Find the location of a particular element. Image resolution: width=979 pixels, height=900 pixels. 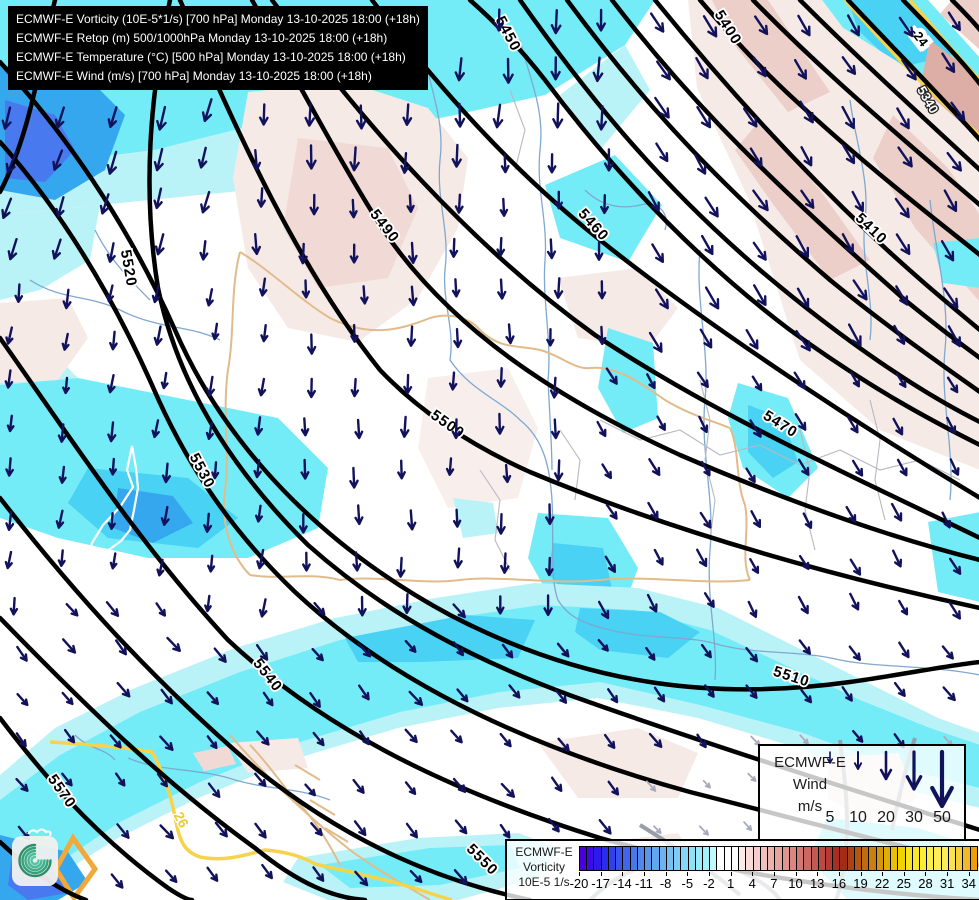

colorbar-tick-label: 25 is located at coordinates (904, 883).